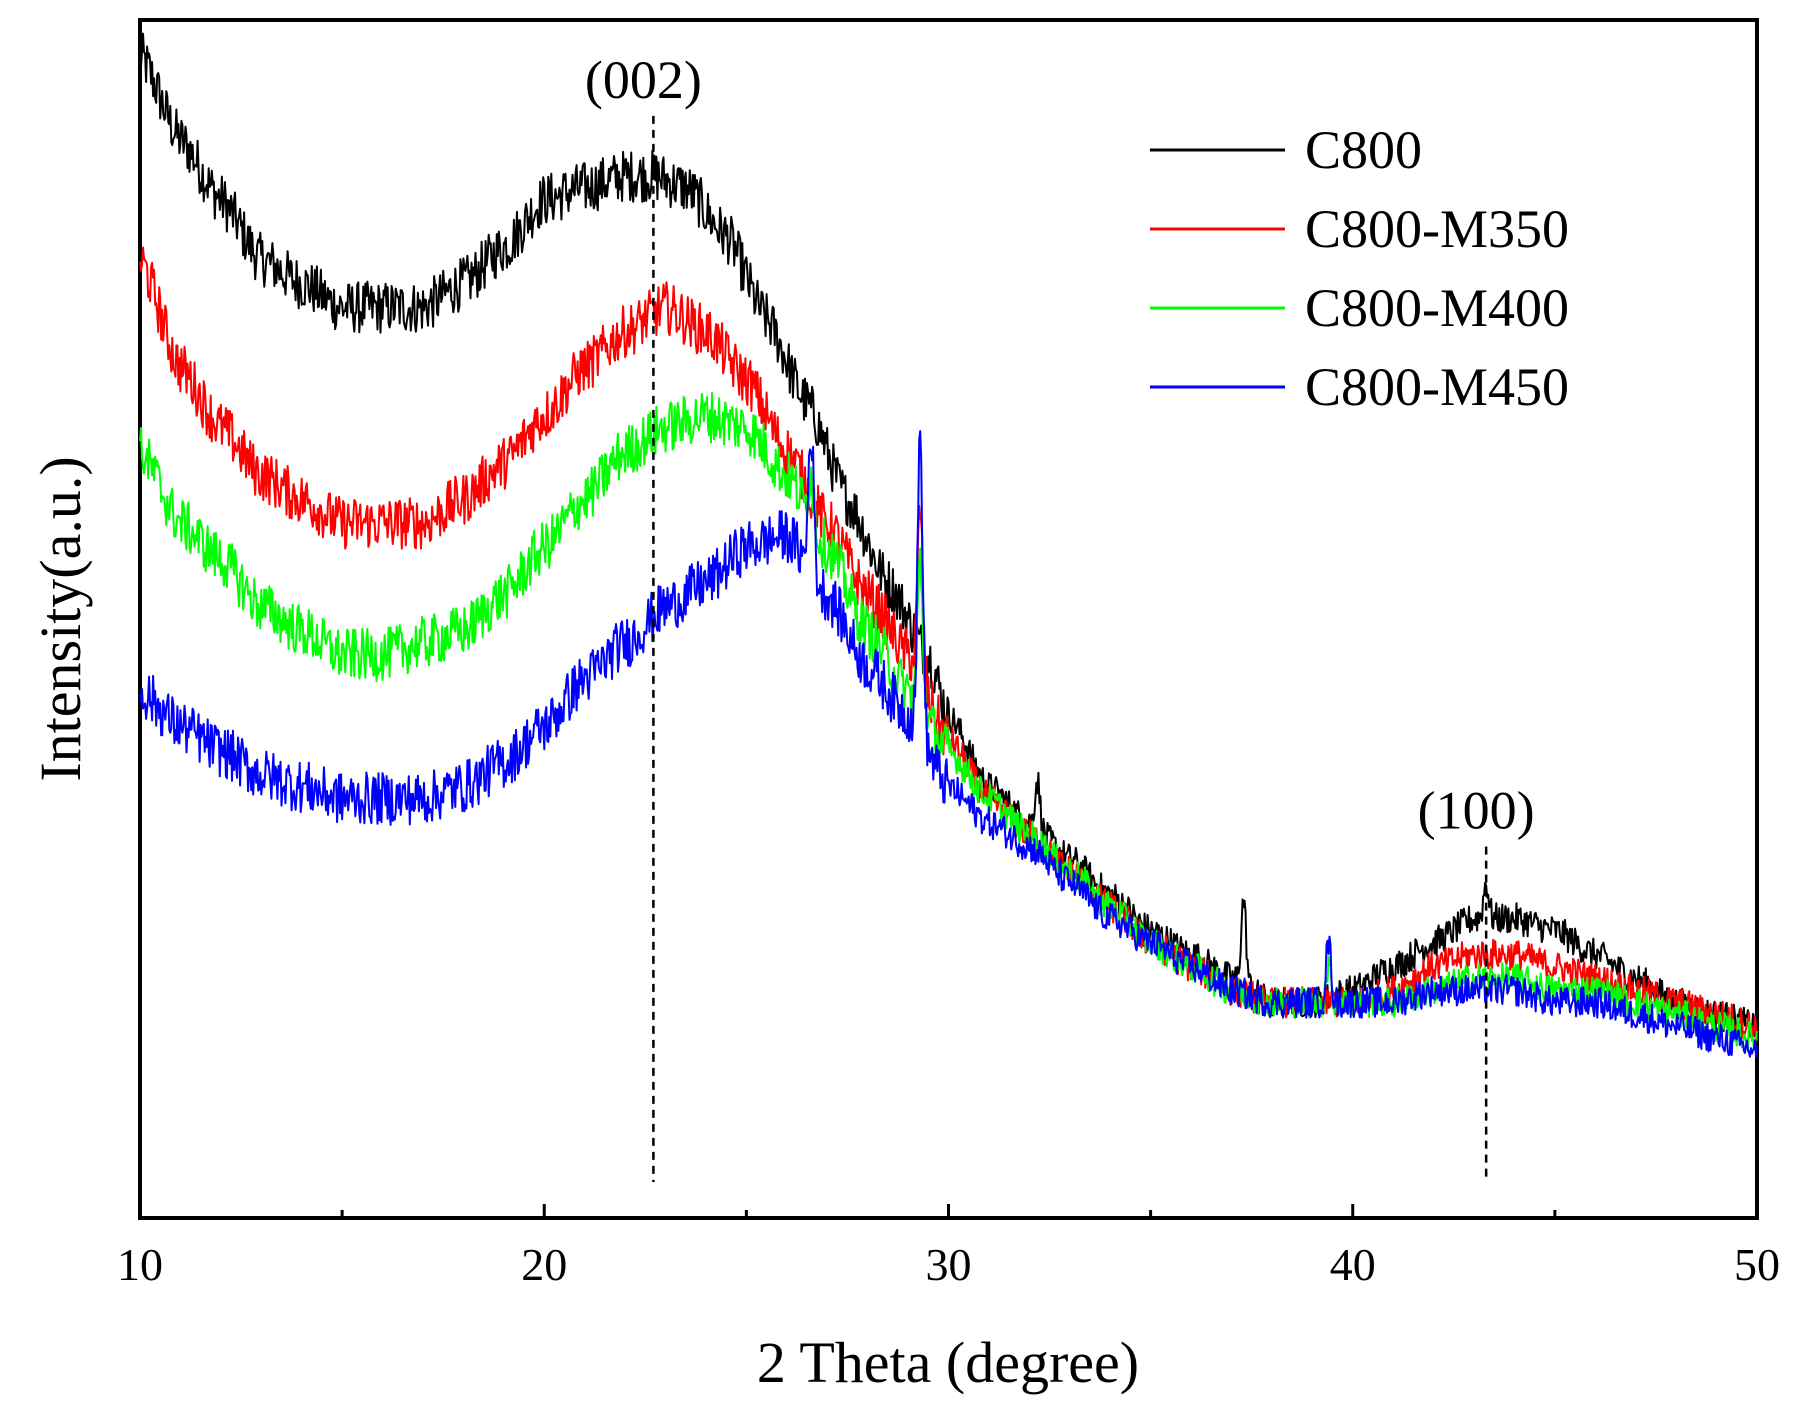 The width and height of the screenshot is (1797, 1412). I want to click on peak-100-label: (100), so click(1476, 811).